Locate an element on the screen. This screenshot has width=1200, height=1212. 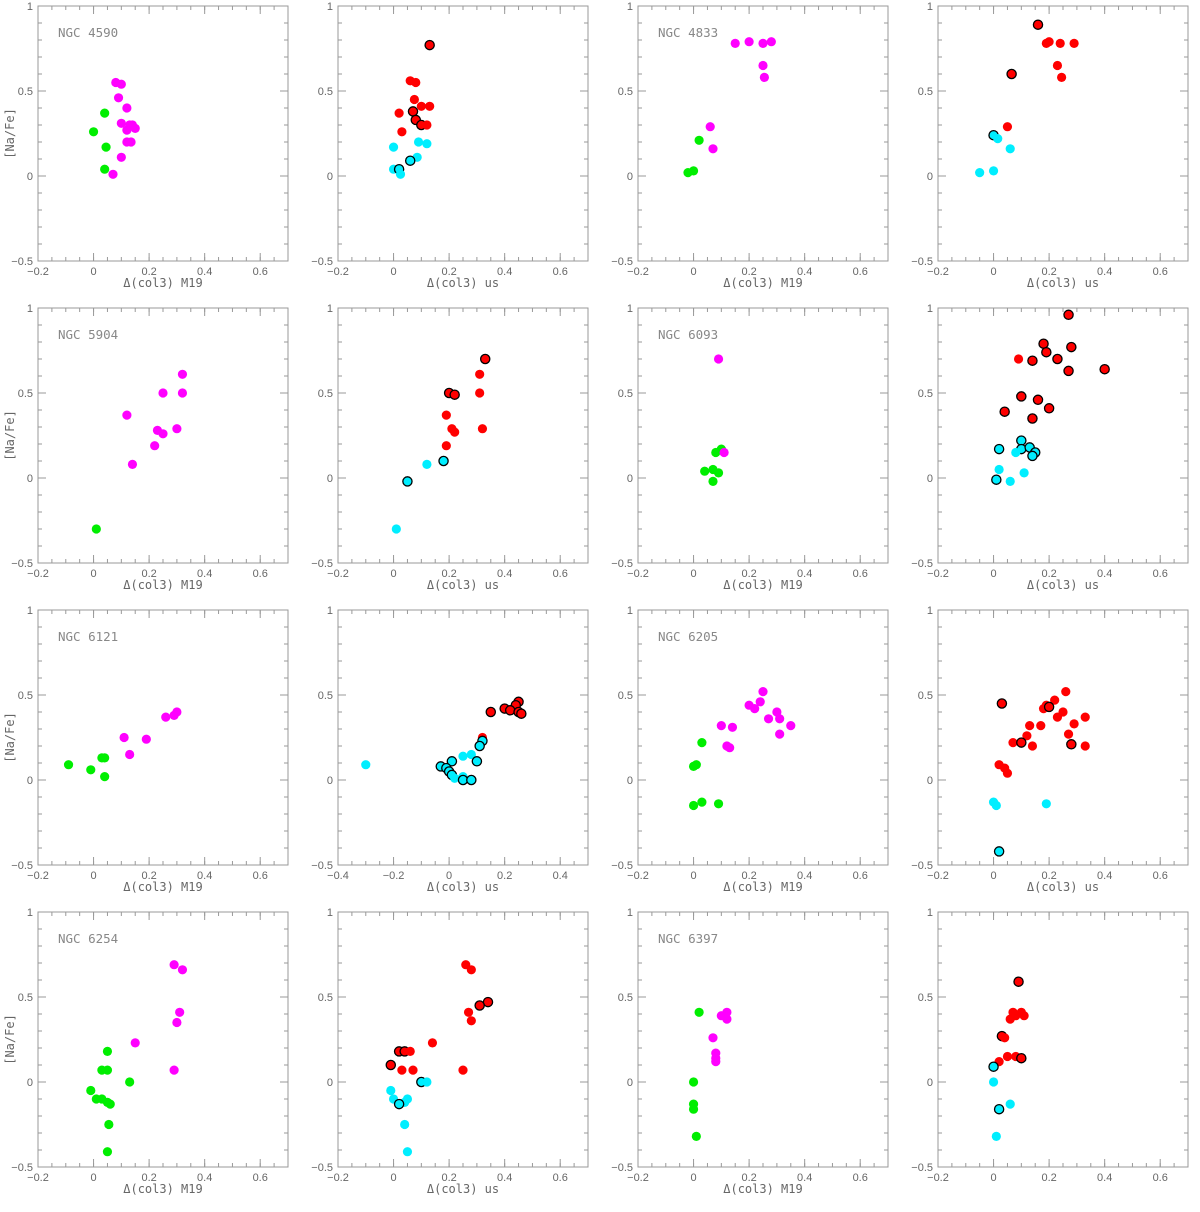
scatter-panel: −0.4 −0.2 0 0.2 0.4 −0.5 0 0.5 1 Δ(col3) us is located at coordinates (450, 756).